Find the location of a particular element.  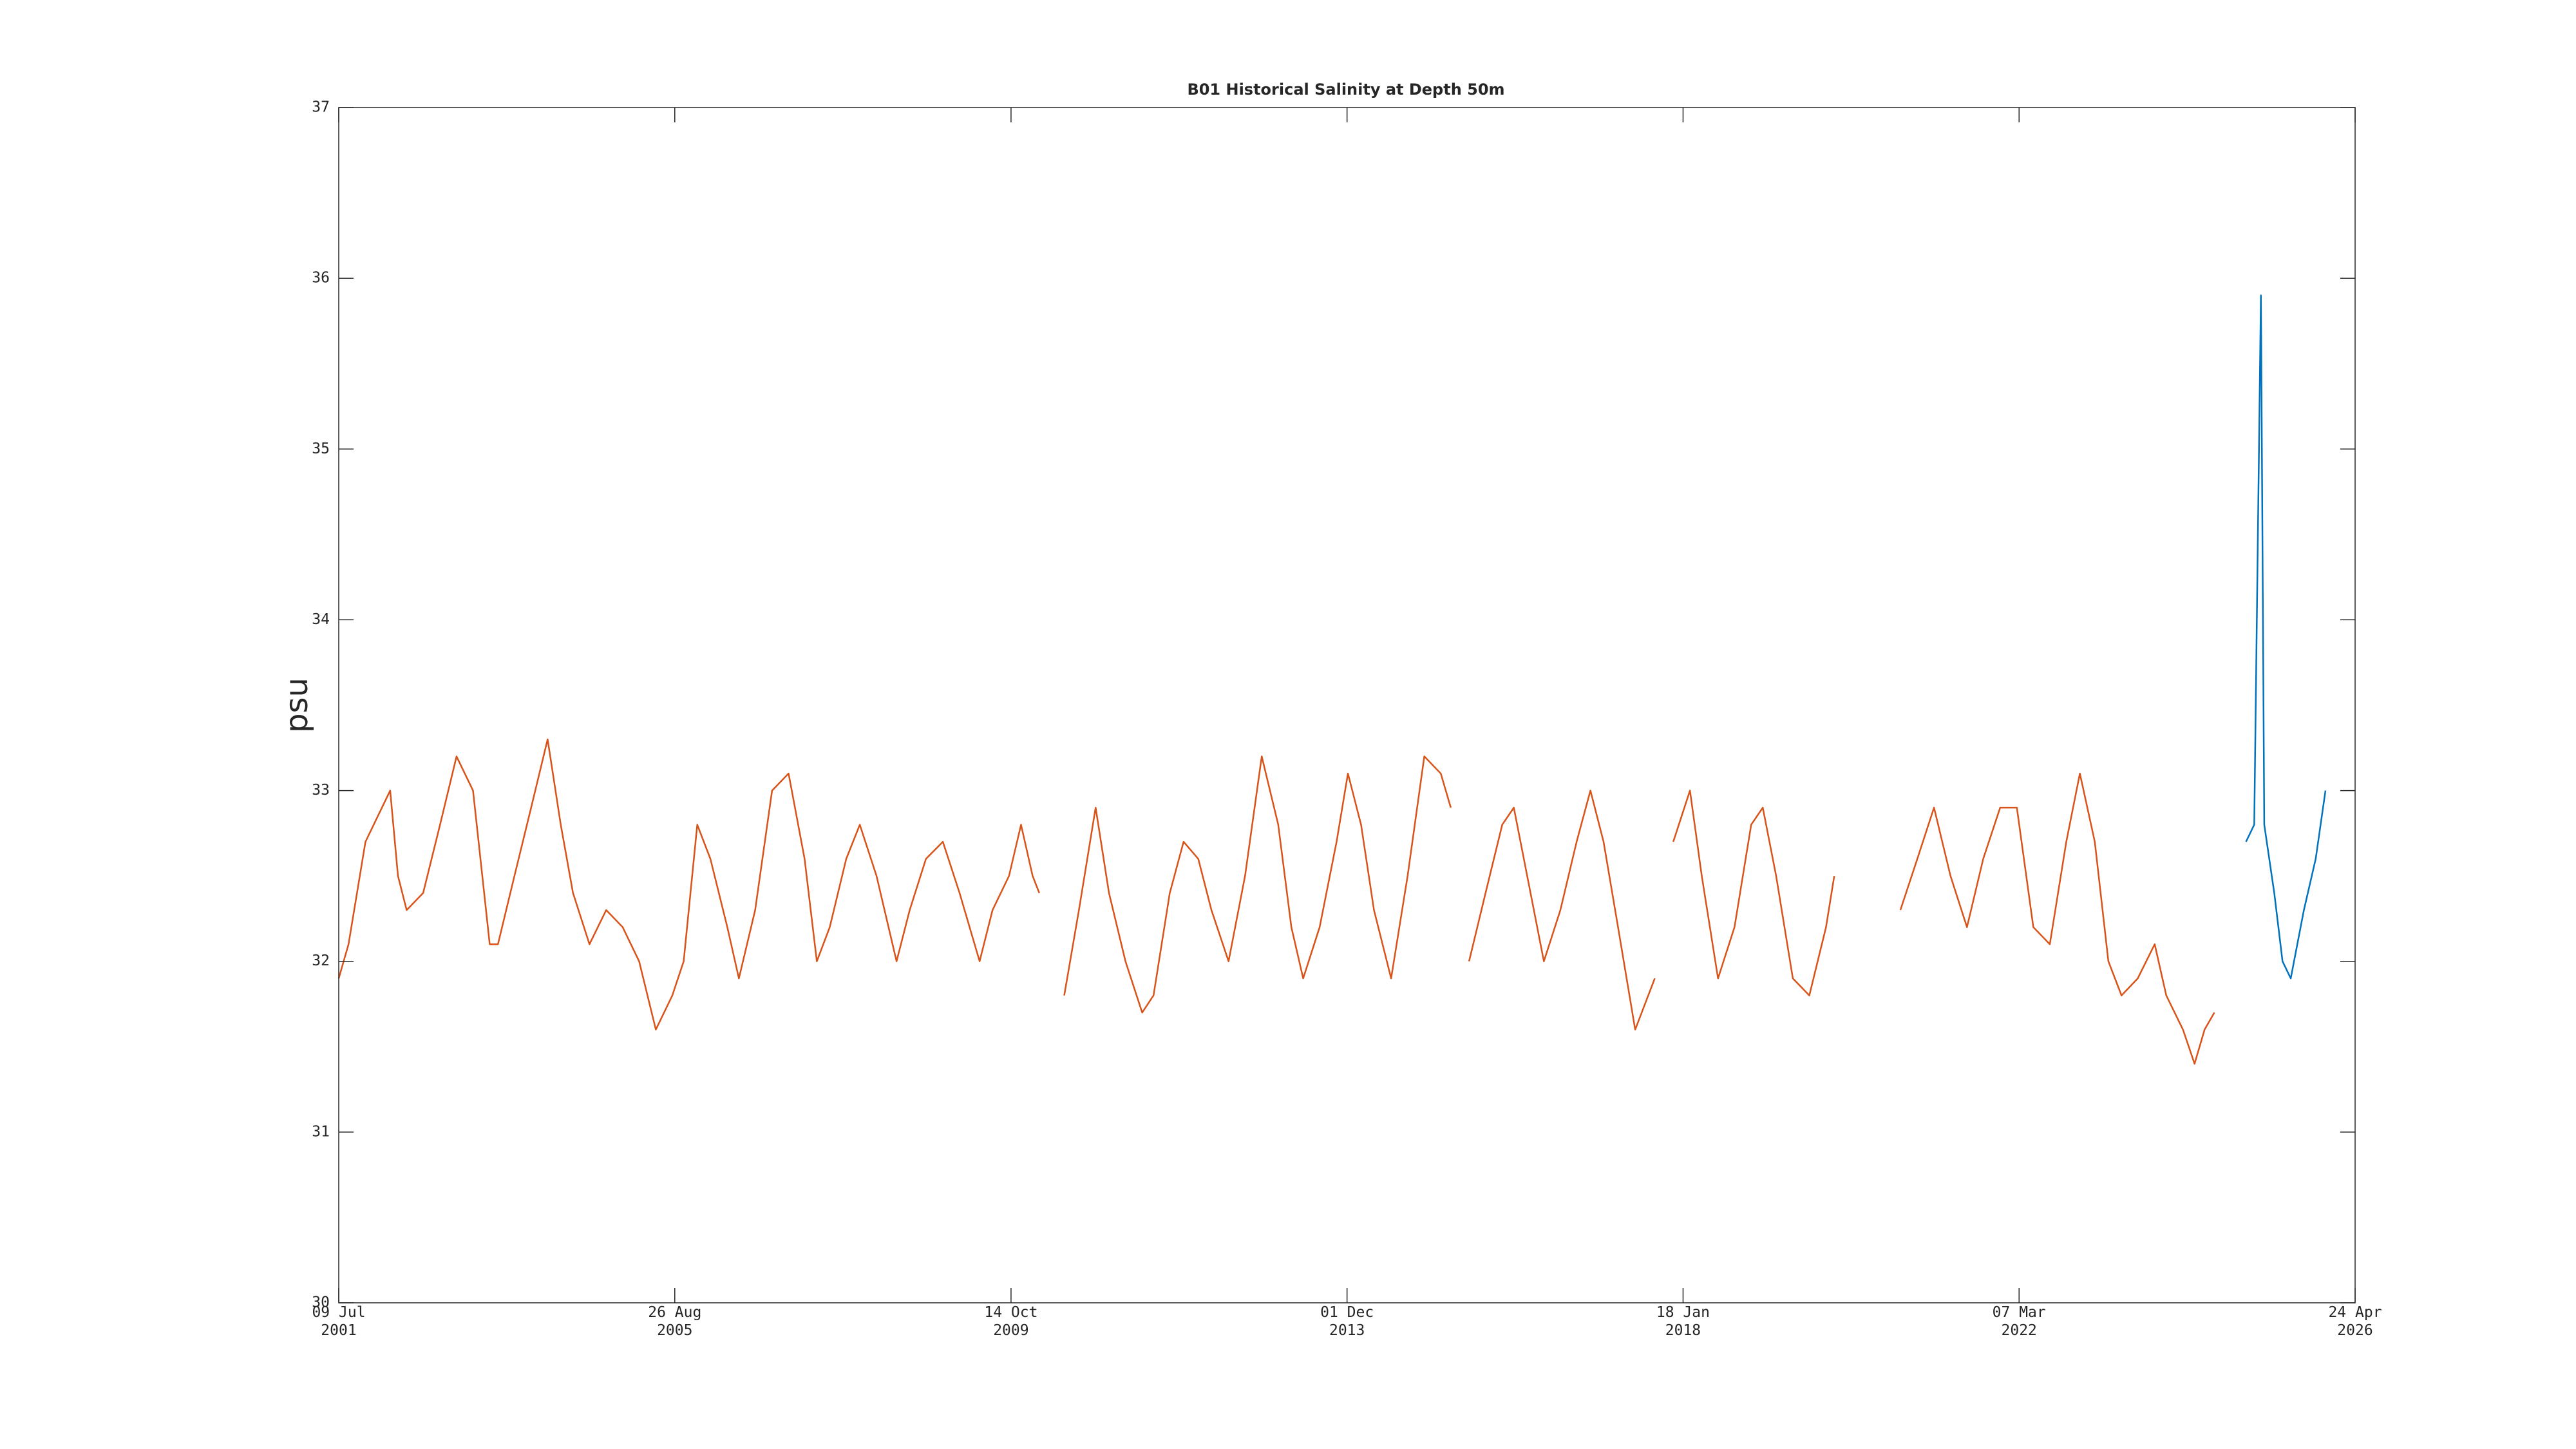

x-tick-label: 18 Jan 2018 is located at coordinates (1683, 1321).